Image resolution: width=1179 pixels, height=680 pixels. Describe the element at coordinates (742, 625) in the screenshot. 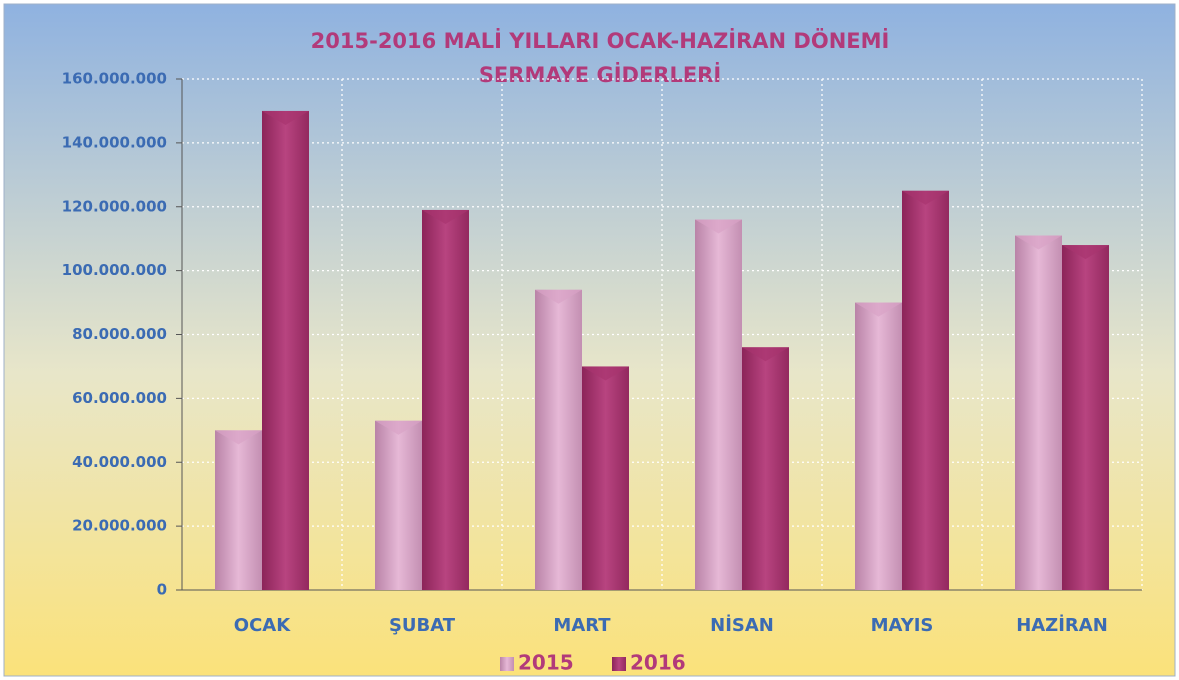

I see `x-tick-label: NİSAN` at that location.